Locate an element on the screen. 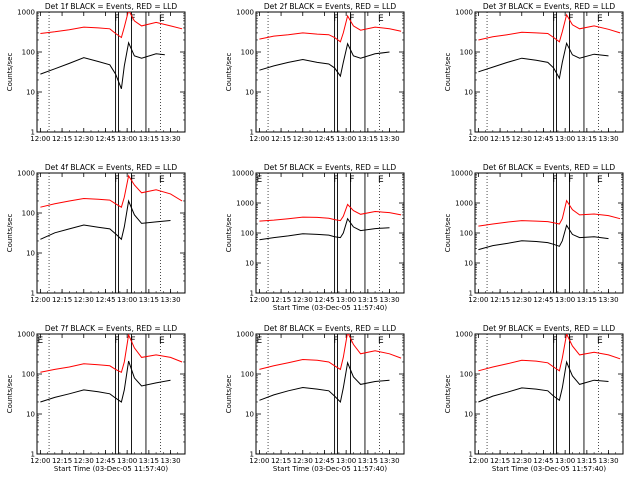 This screenshot has height=480, width=640. chart-title: Det 6f BLACK = Events, RED = LLD is located at coordinates (549, 167).